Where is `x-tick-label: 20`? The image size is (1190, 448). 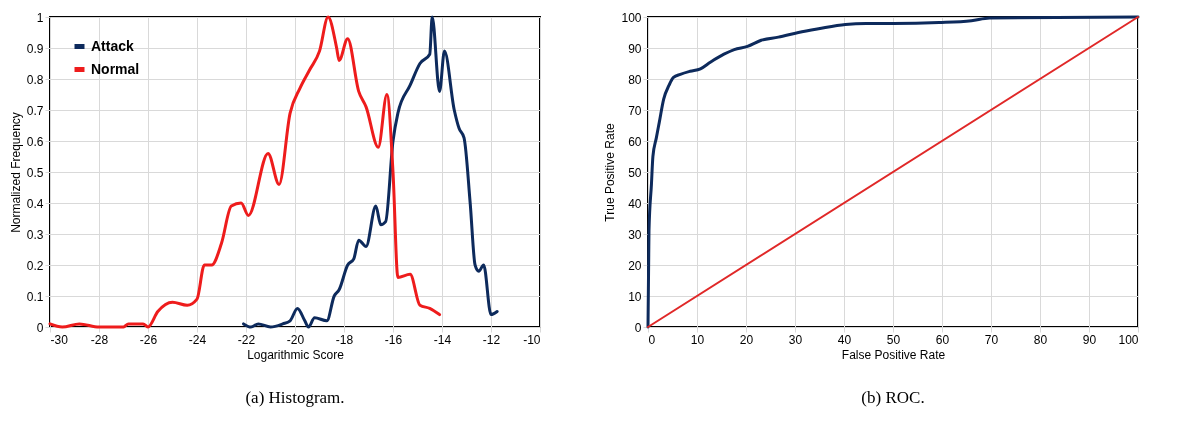 x-tick-label: 20 is located at coordinates (746, 339).